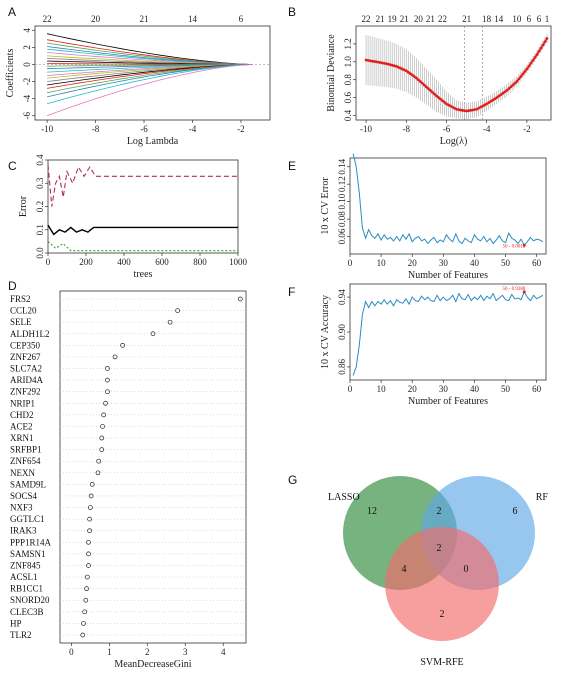  What do you see at coordinates (344, 497) in the screenshot?
I see `venn-set-label: LASSO` at bounding box center [344, 497].